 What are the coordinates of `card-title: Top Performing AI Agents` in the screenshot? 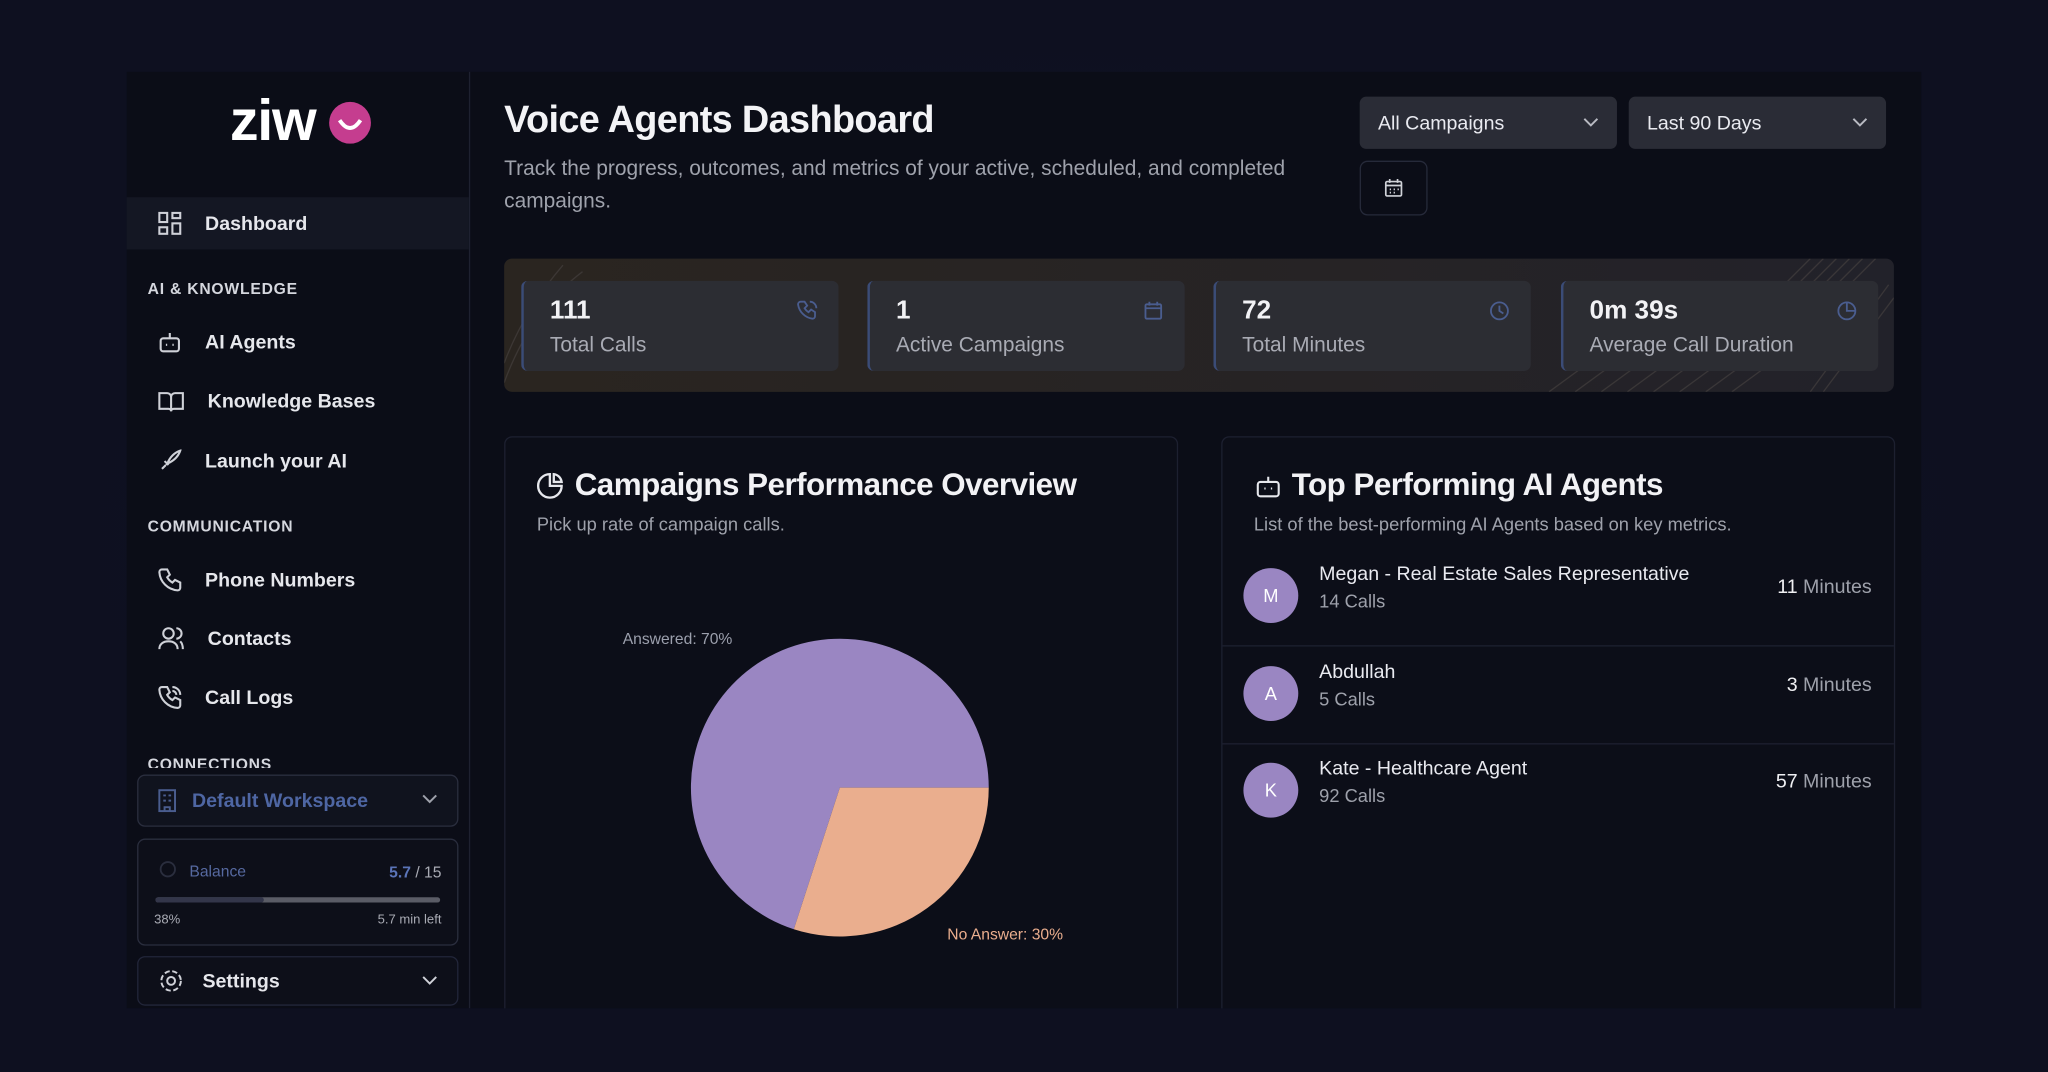 It's located at (1477, 485).